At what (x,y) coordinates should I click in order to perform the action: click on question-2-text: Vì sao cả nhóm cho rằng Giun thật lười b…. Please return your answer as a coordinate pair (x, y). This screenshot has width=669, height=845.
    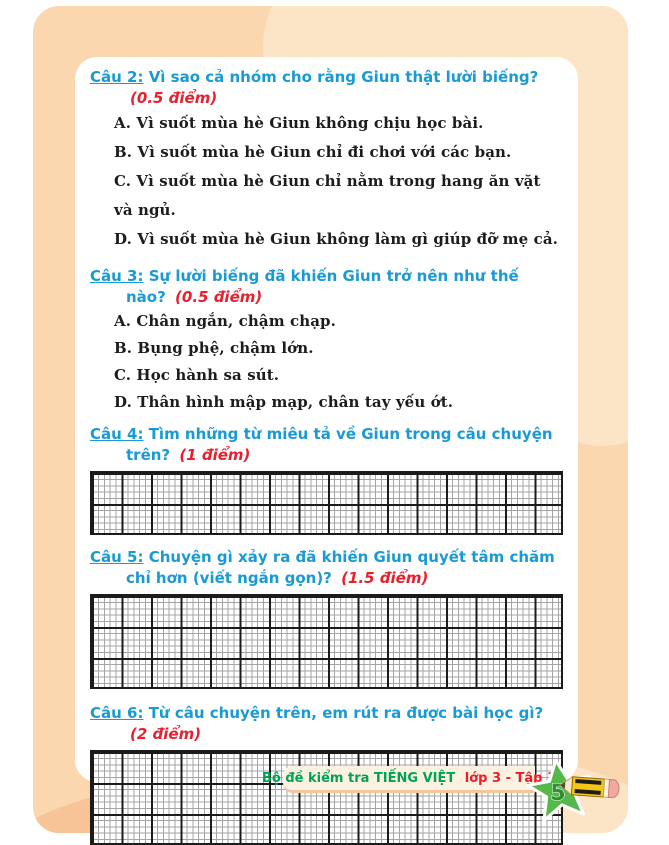
    Looking at the image, I should click on (343, 77).